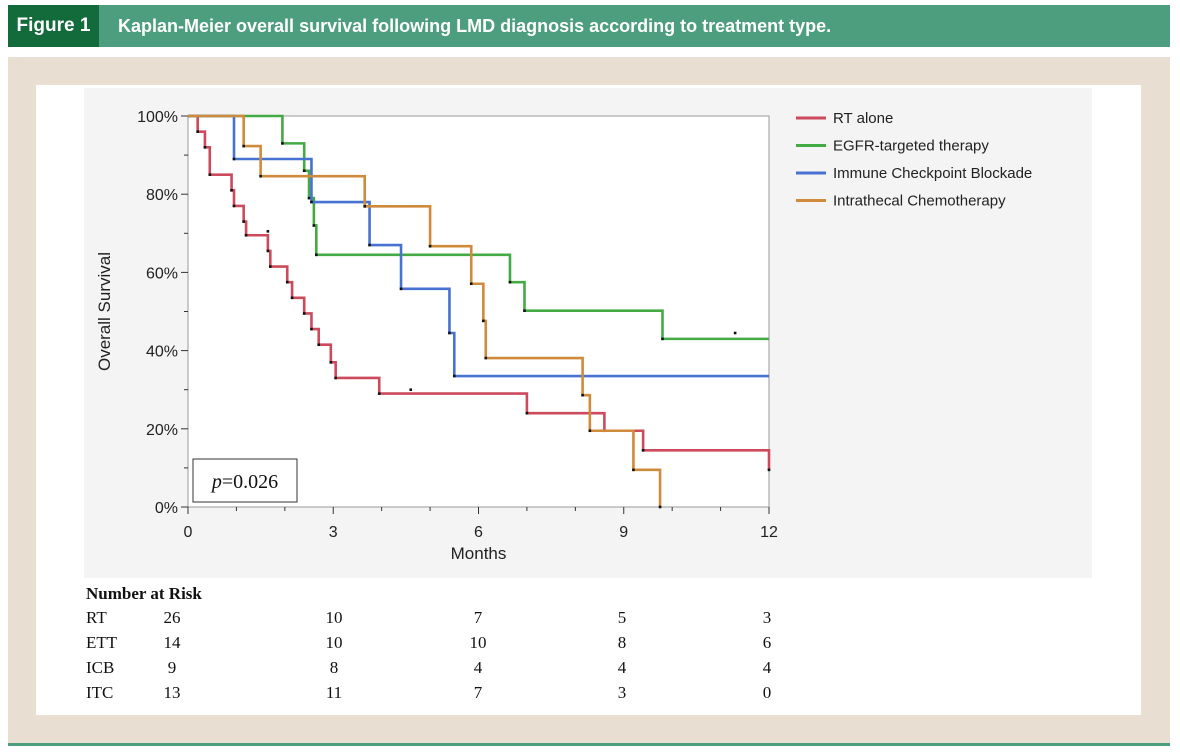 This screenshot has width=1180, height=753. What do you see at coordinates (162, 352) in the screenshot?
I see `y-tick-label: 40%` at bounding box center [162, 352].